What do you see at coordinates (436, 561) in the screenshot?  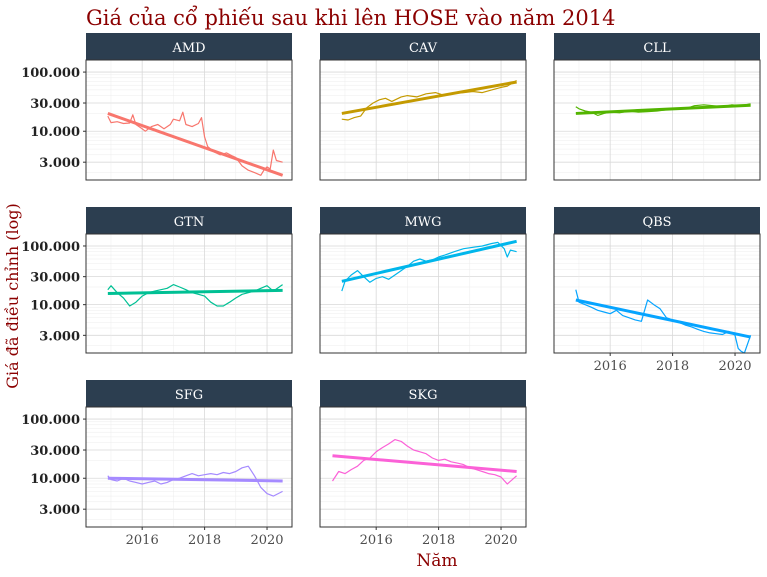 I see `x-axis-title: Năm` at bounding box center [436, 561].